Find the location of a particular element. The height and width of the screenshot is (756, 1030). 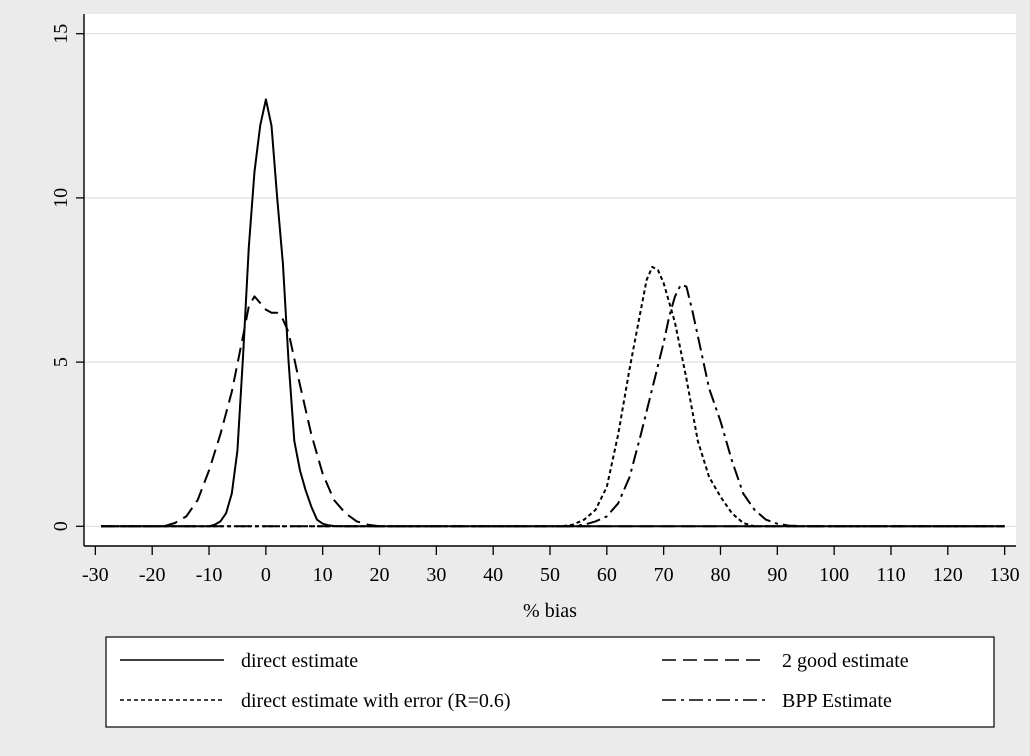

x-tick-label-90: 90 is located at coordinates (777, 575).